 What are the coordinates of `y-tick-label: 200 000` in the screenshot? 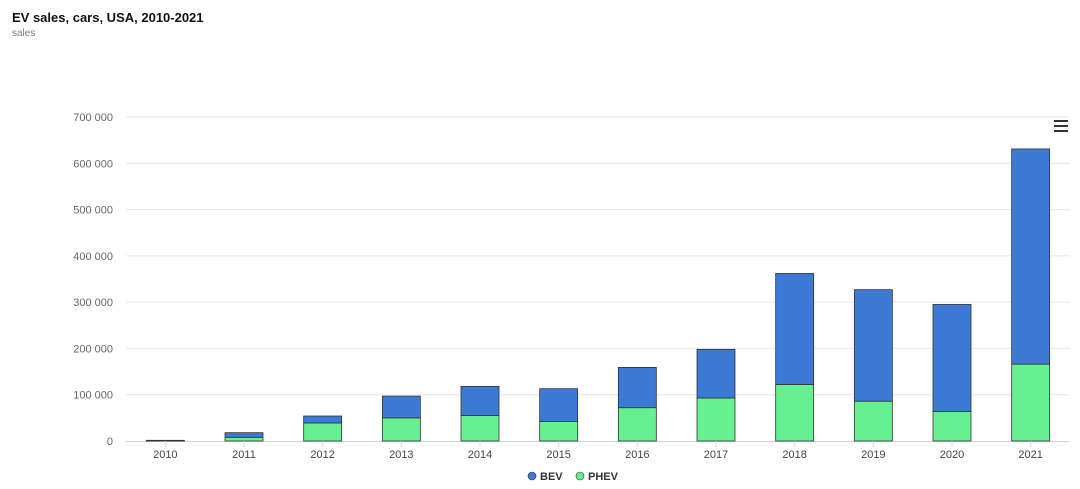 It's located at (93, 349).